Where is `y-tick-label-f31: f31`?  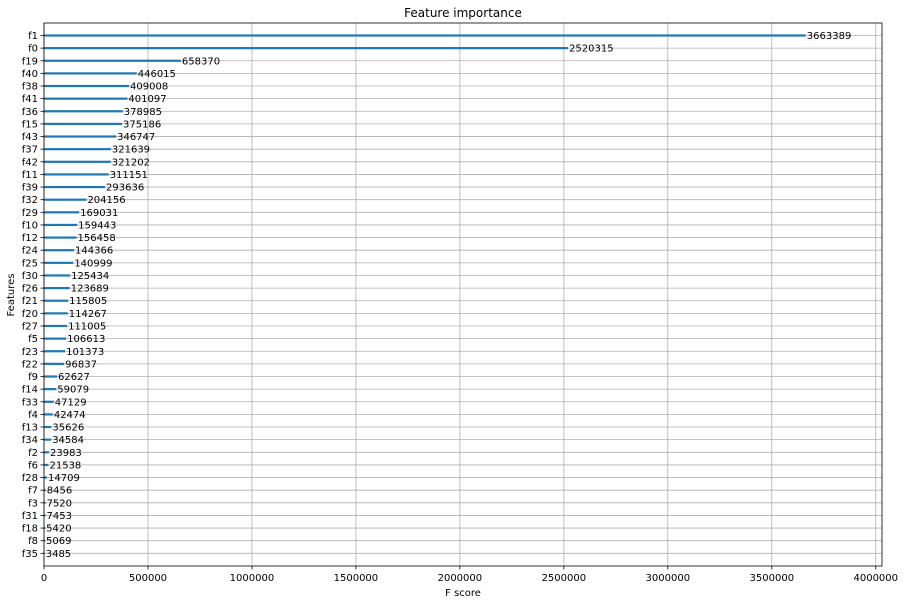
y-tick-label-f31: f31 is located at coordinates (30, 516).